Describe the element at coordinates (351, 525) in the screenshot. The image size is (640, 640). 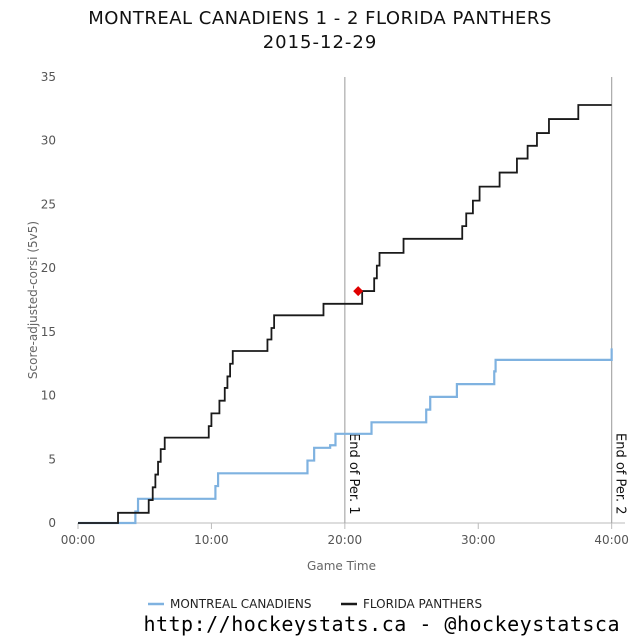
I see `chart-axes` at that location.